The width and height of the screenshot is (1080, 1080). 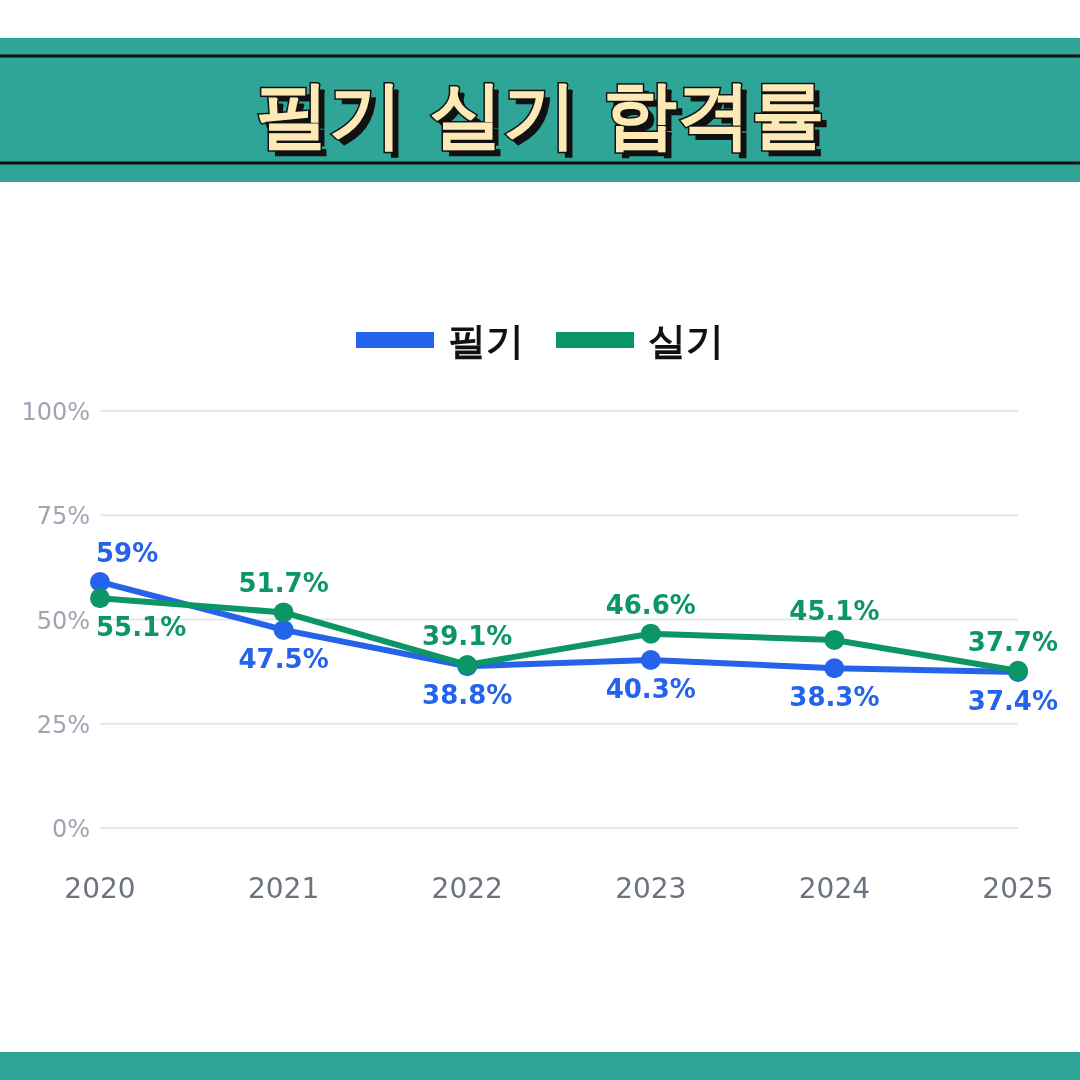 What do you see at coordinates (651, 888) in the screenshot?
I see `x-tick-label: 2023` at bounding box center [651, 888].